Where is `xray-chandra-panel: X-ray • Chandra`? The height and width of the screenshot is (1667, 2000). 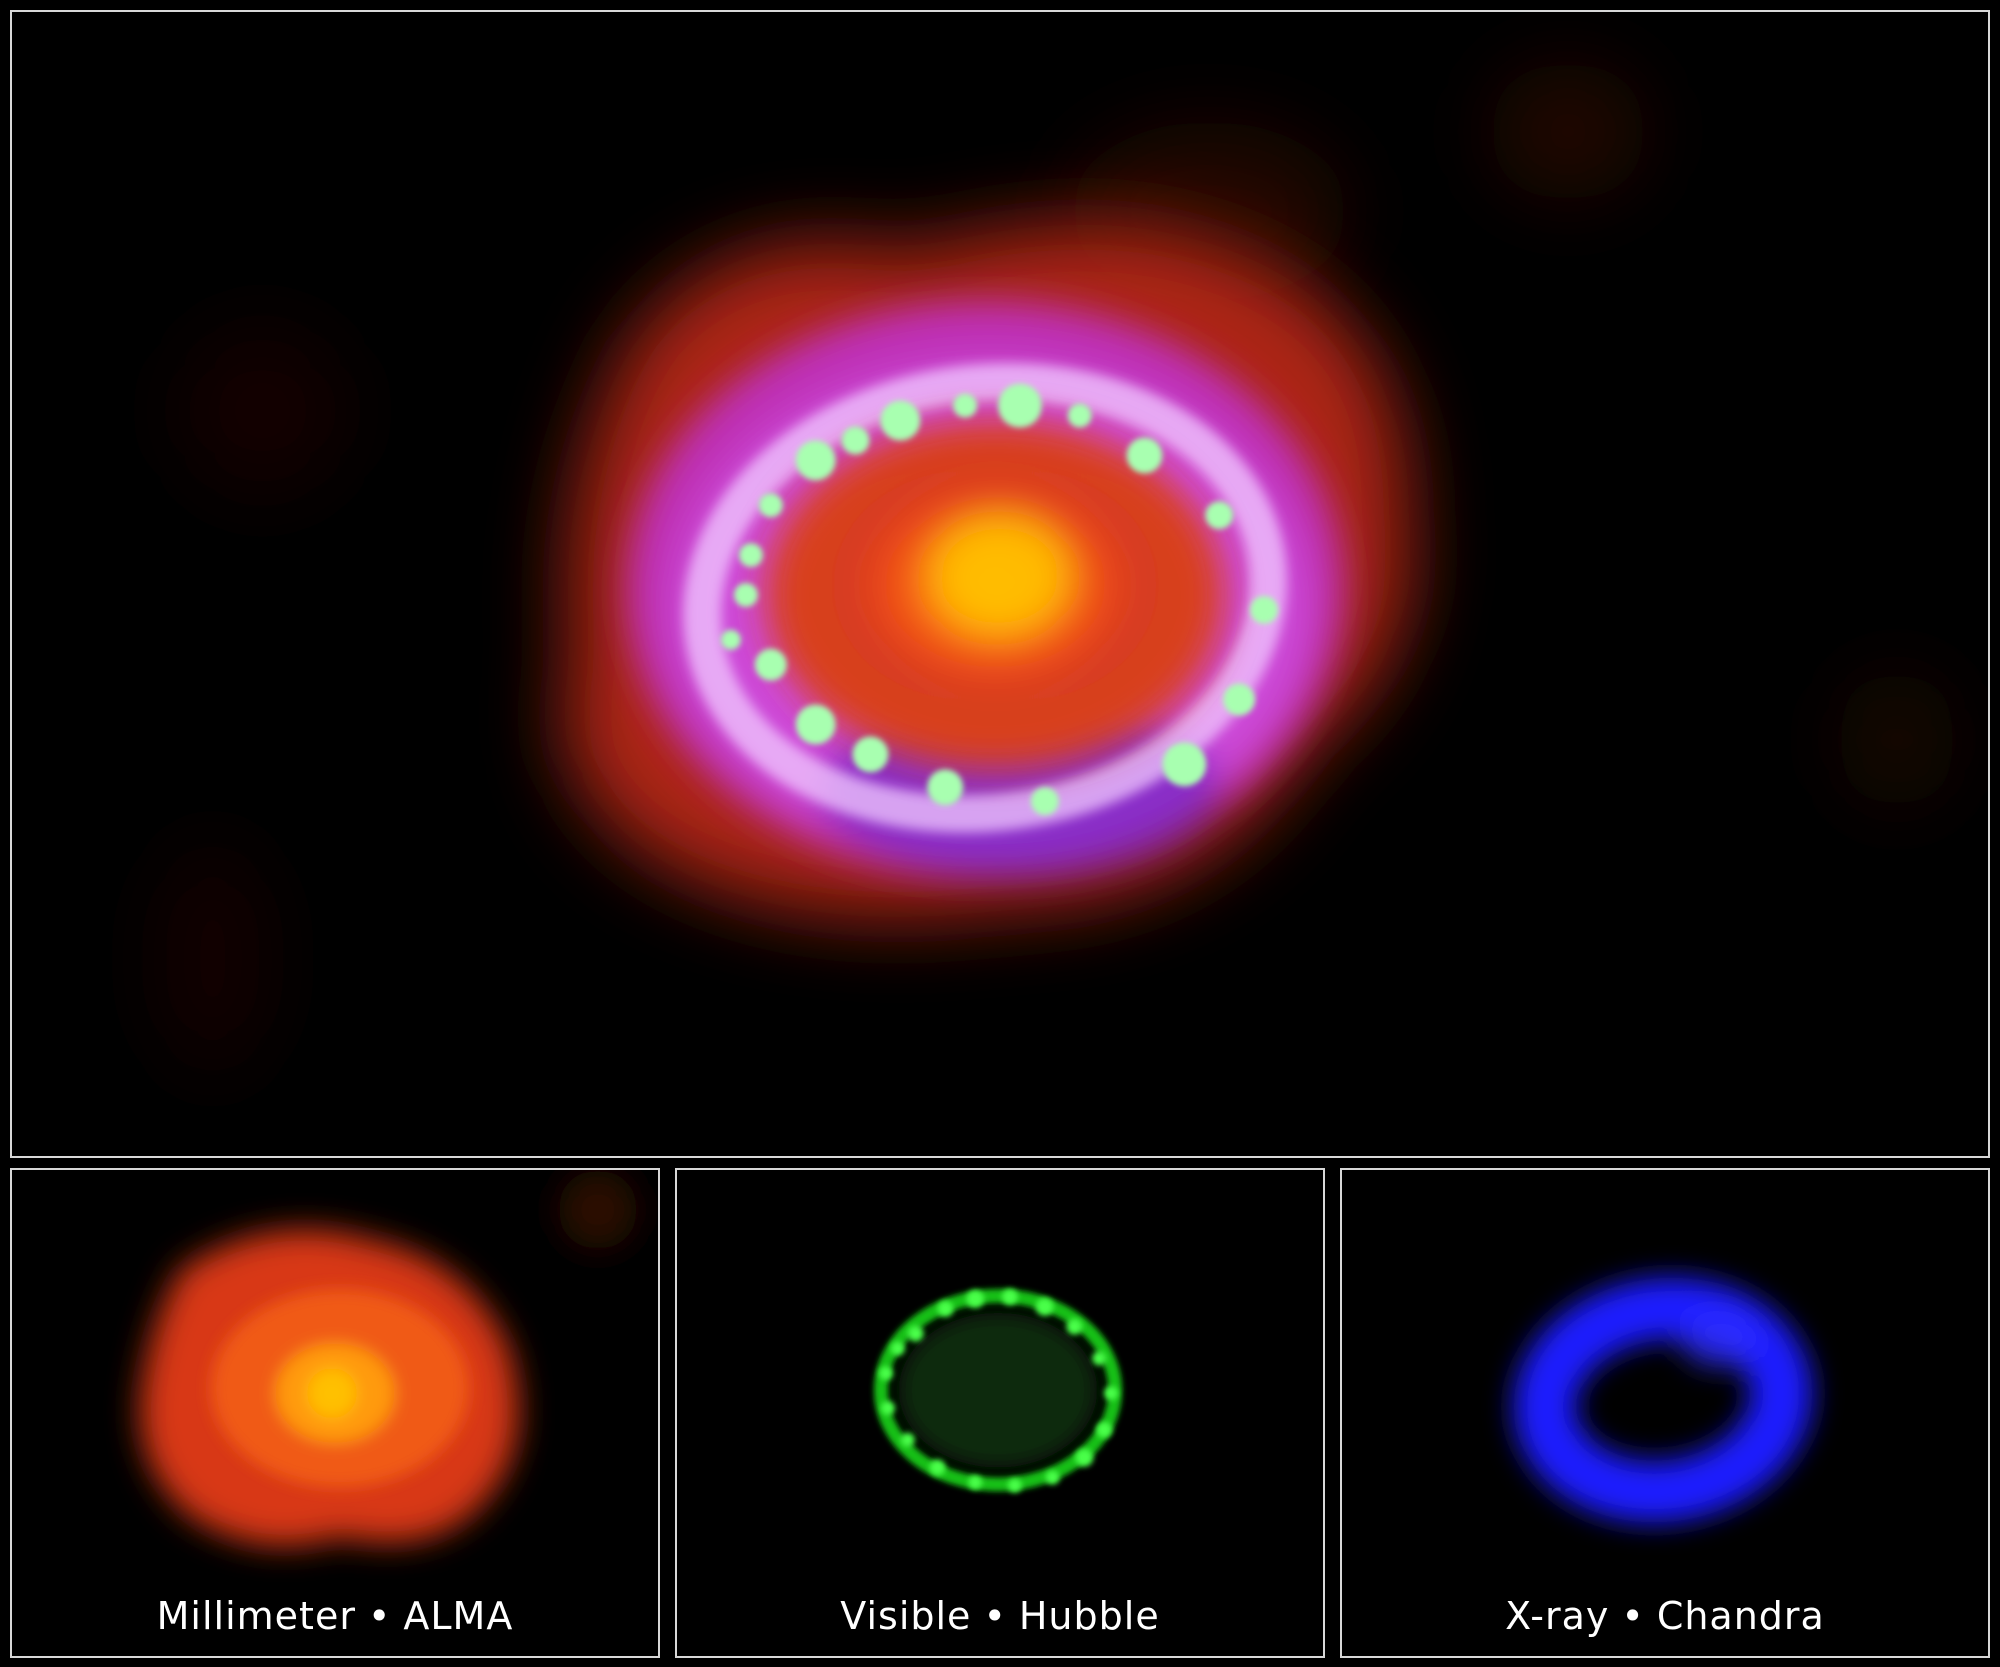 xray-chandra-panel: X-ray • Chandra is located at coordinates (1665, 1413).